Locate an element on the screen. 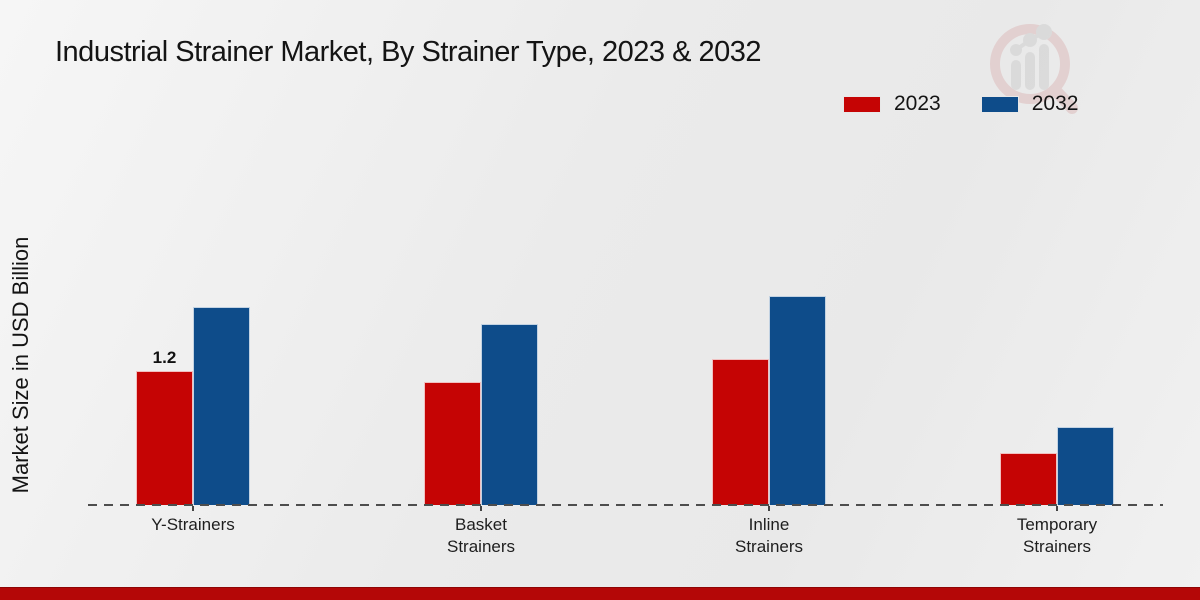 The height and width of the screenshot is (600, 1200). x-tick-inline-strainers is located at coordinates (769, 508).